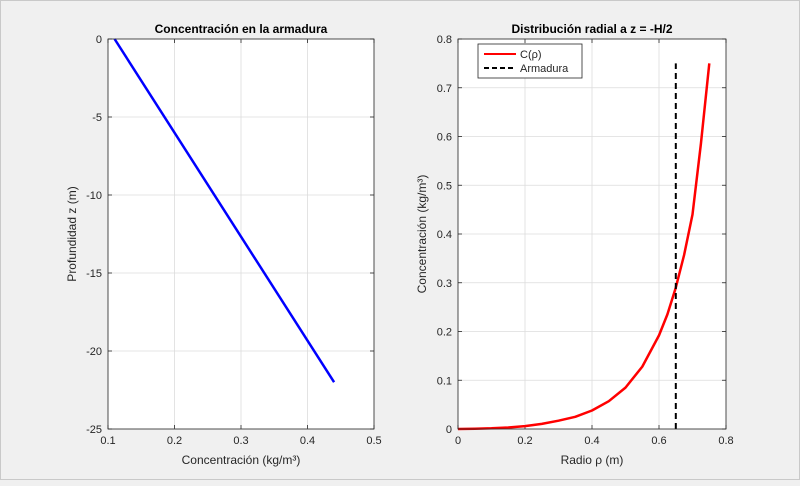  Describe the element at coordinates (444, 186) in the screenshot. I see `y-tick-label: 0.5` at that location.